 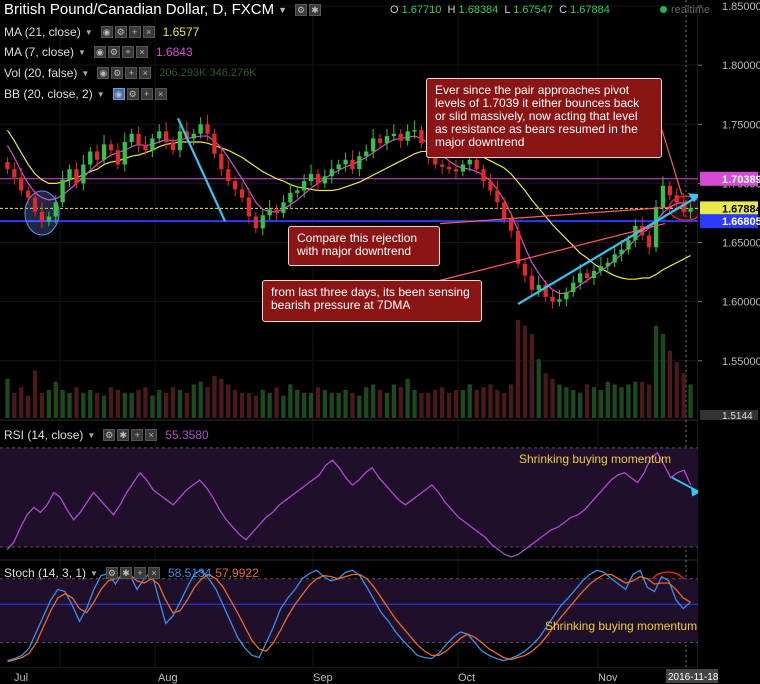 What do you see at coordinates (685, 10) in the screenshot?
I see `realtime-status: realtime` at bounding box center [685, 10].